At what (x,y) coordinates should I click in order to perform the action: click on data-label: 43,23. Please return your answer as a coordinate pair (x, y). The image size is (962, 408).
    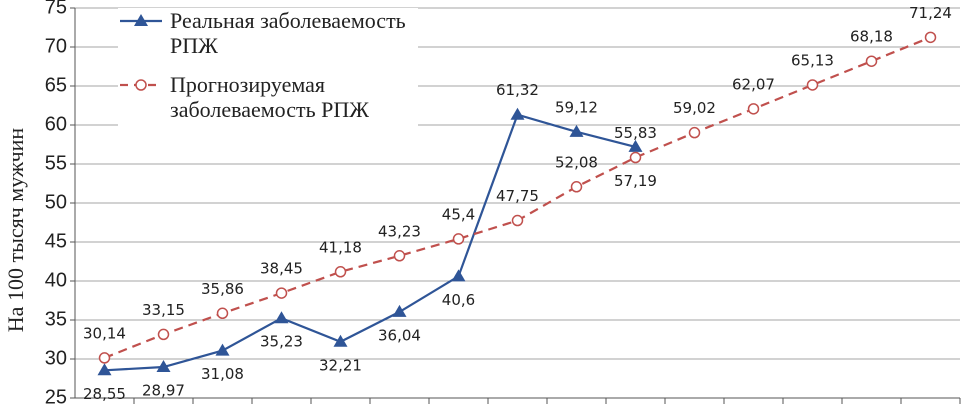
    Looking at the image, I should click on (399, 231).